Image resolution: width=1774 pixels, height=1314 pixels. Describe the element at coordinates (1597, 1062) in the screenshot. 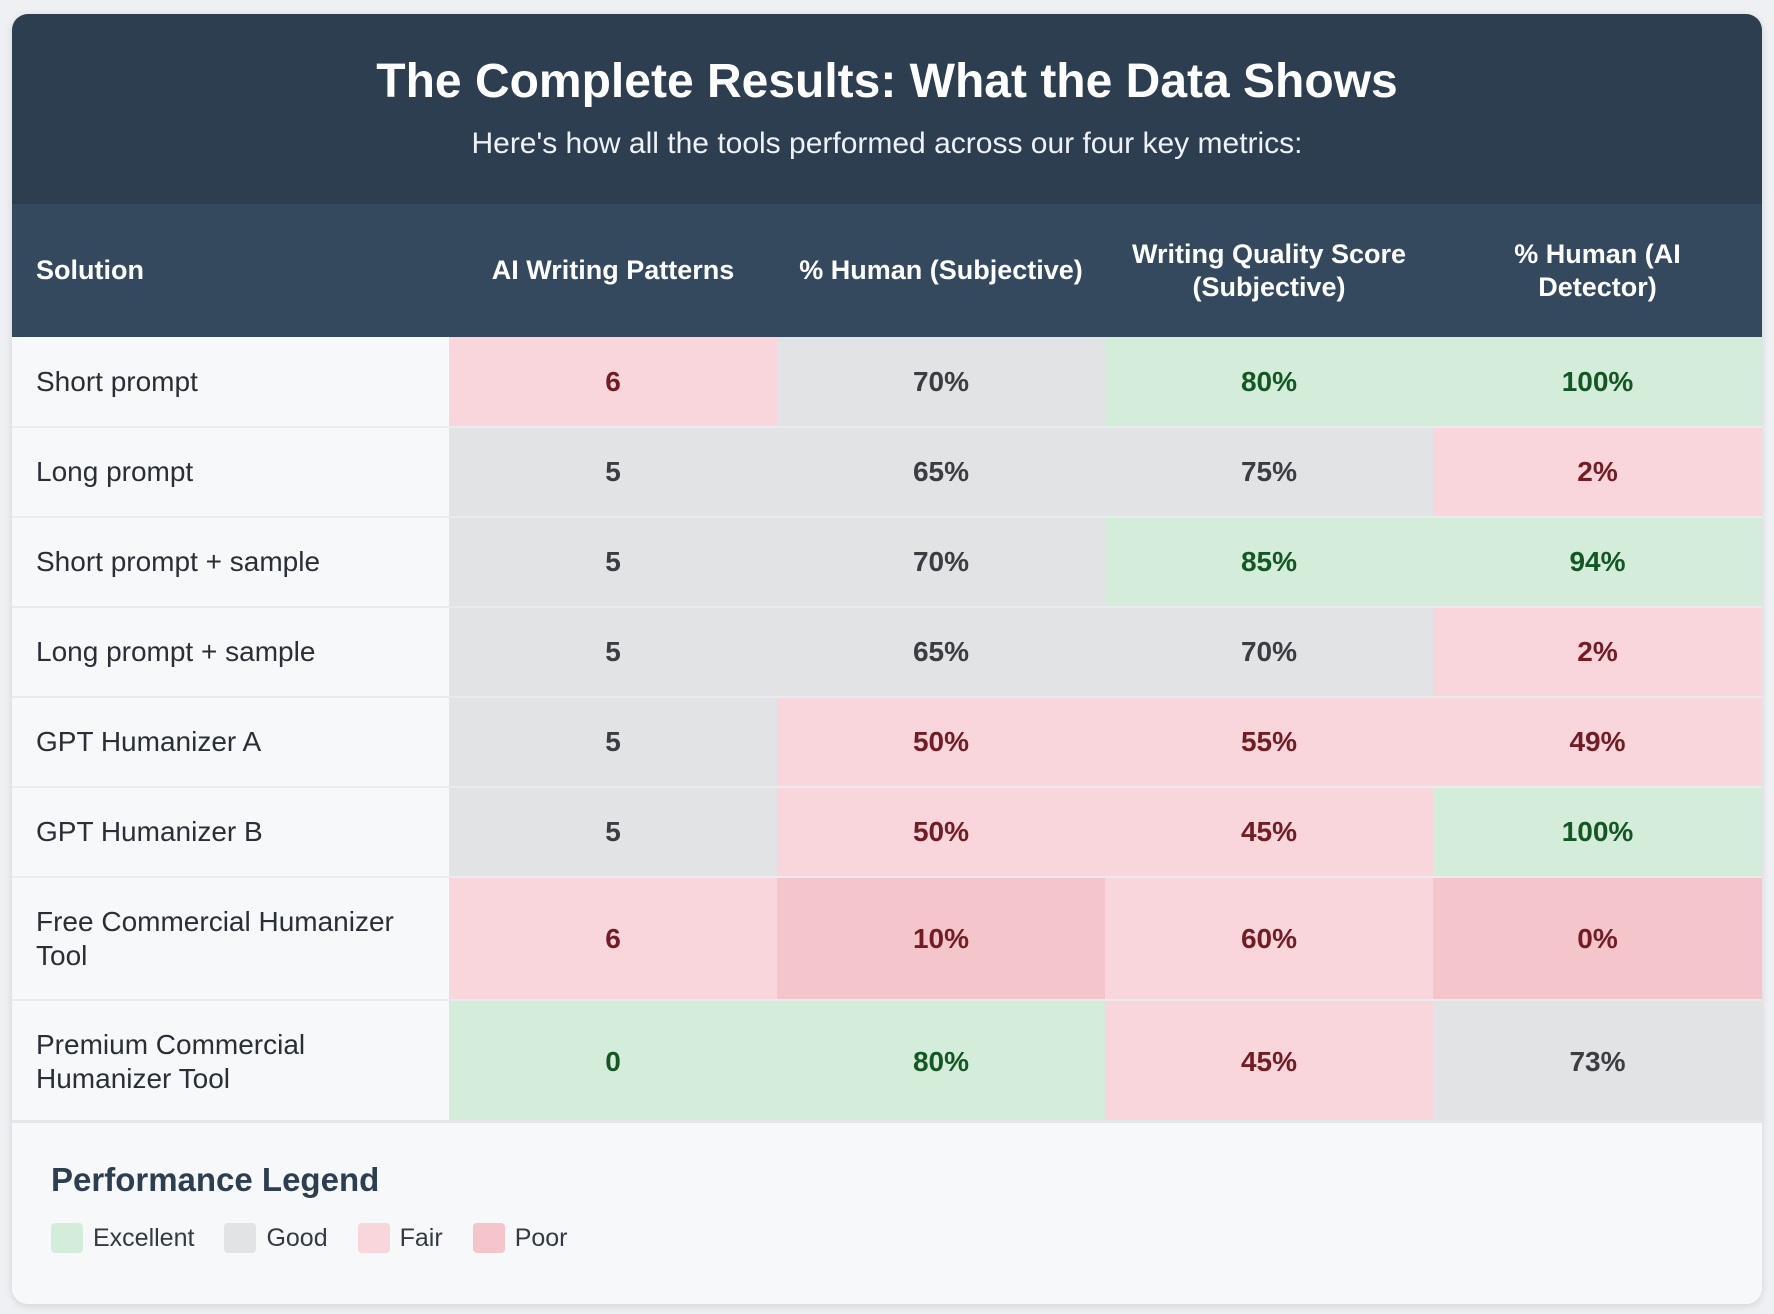

I see `metric-cell: 73%` at that location.